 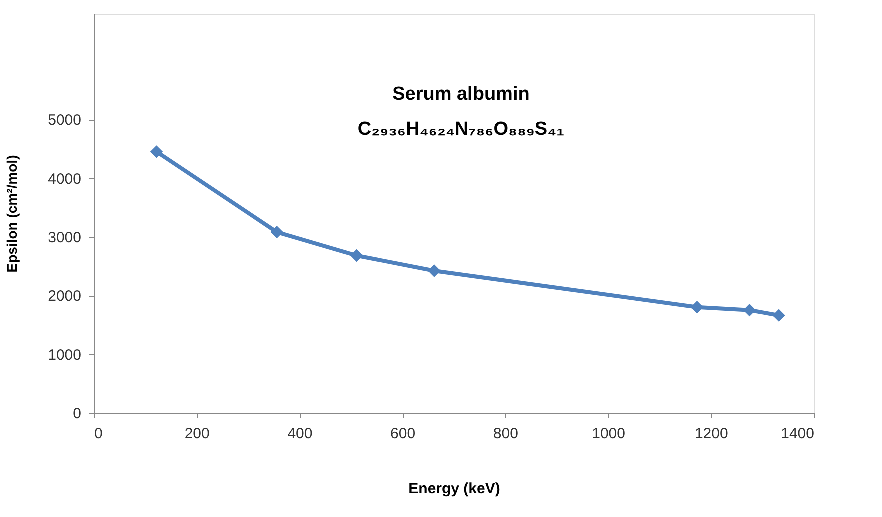 I want to click on y-tick-label: 5000, so click(x=65, y=121).